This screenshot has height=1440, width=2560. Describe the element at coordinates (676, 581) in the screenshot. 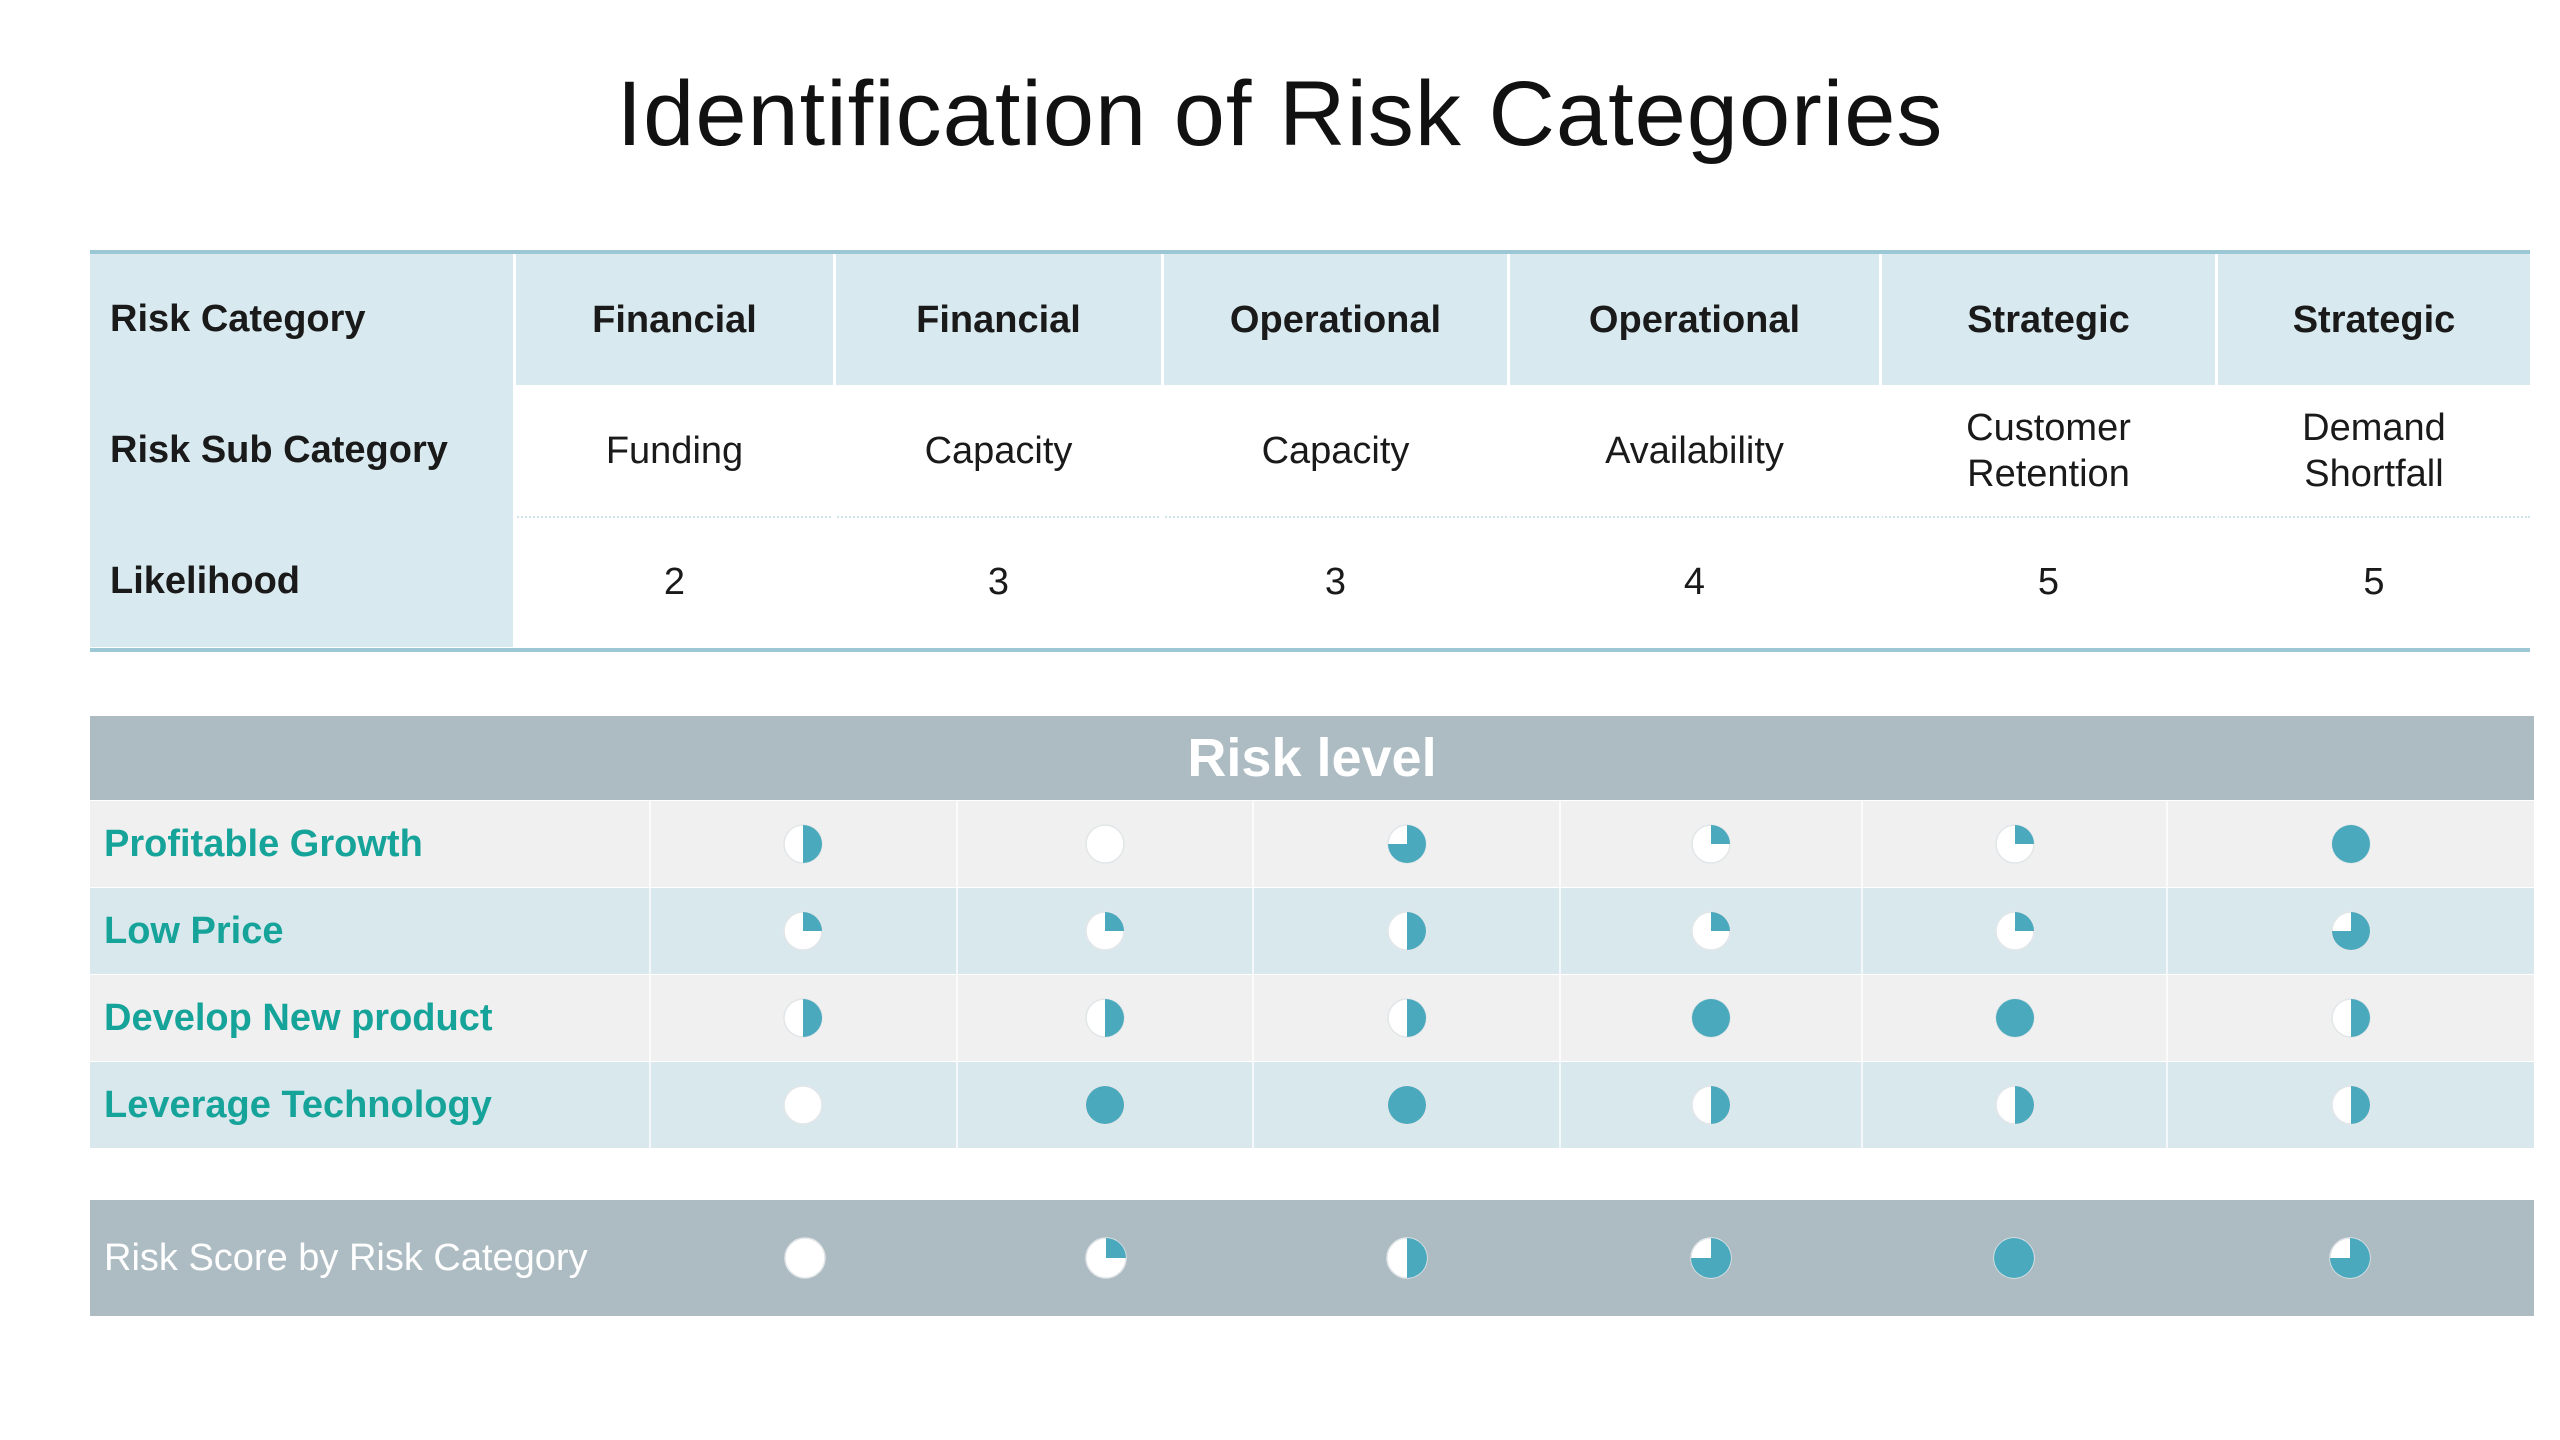

I see `likelihood-cell: 2` at that location.